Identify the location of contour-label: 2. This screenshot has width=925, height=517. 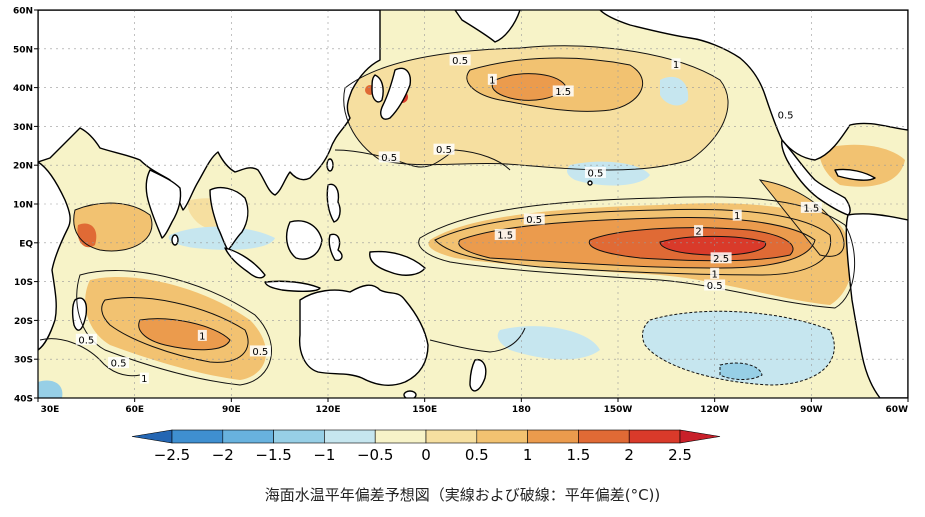
(698, 232).